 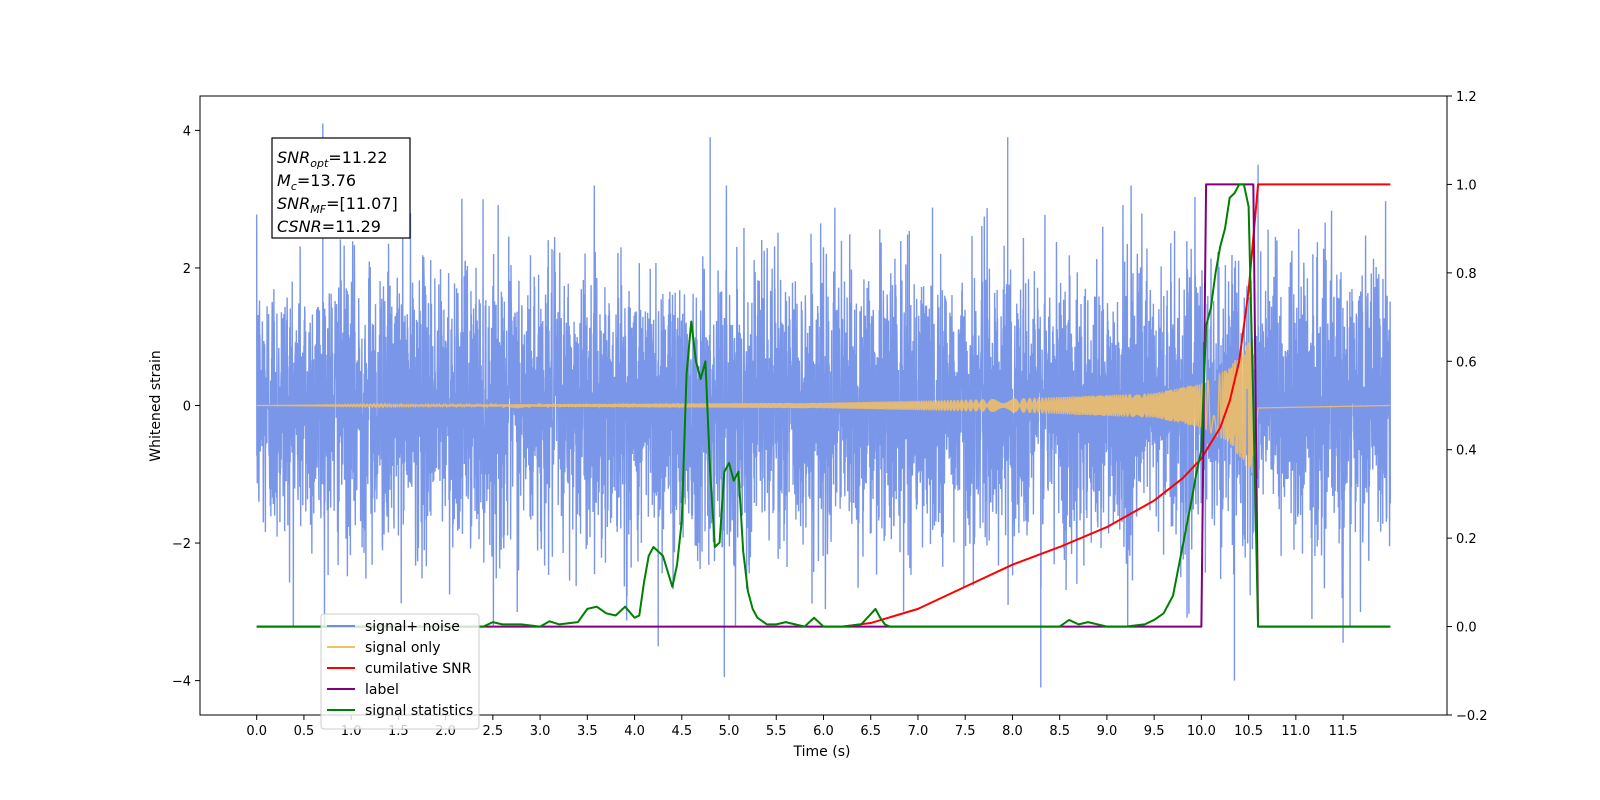 I want to click on annotation-line: SNRMF=[11.07], so click(x=337, y=205).